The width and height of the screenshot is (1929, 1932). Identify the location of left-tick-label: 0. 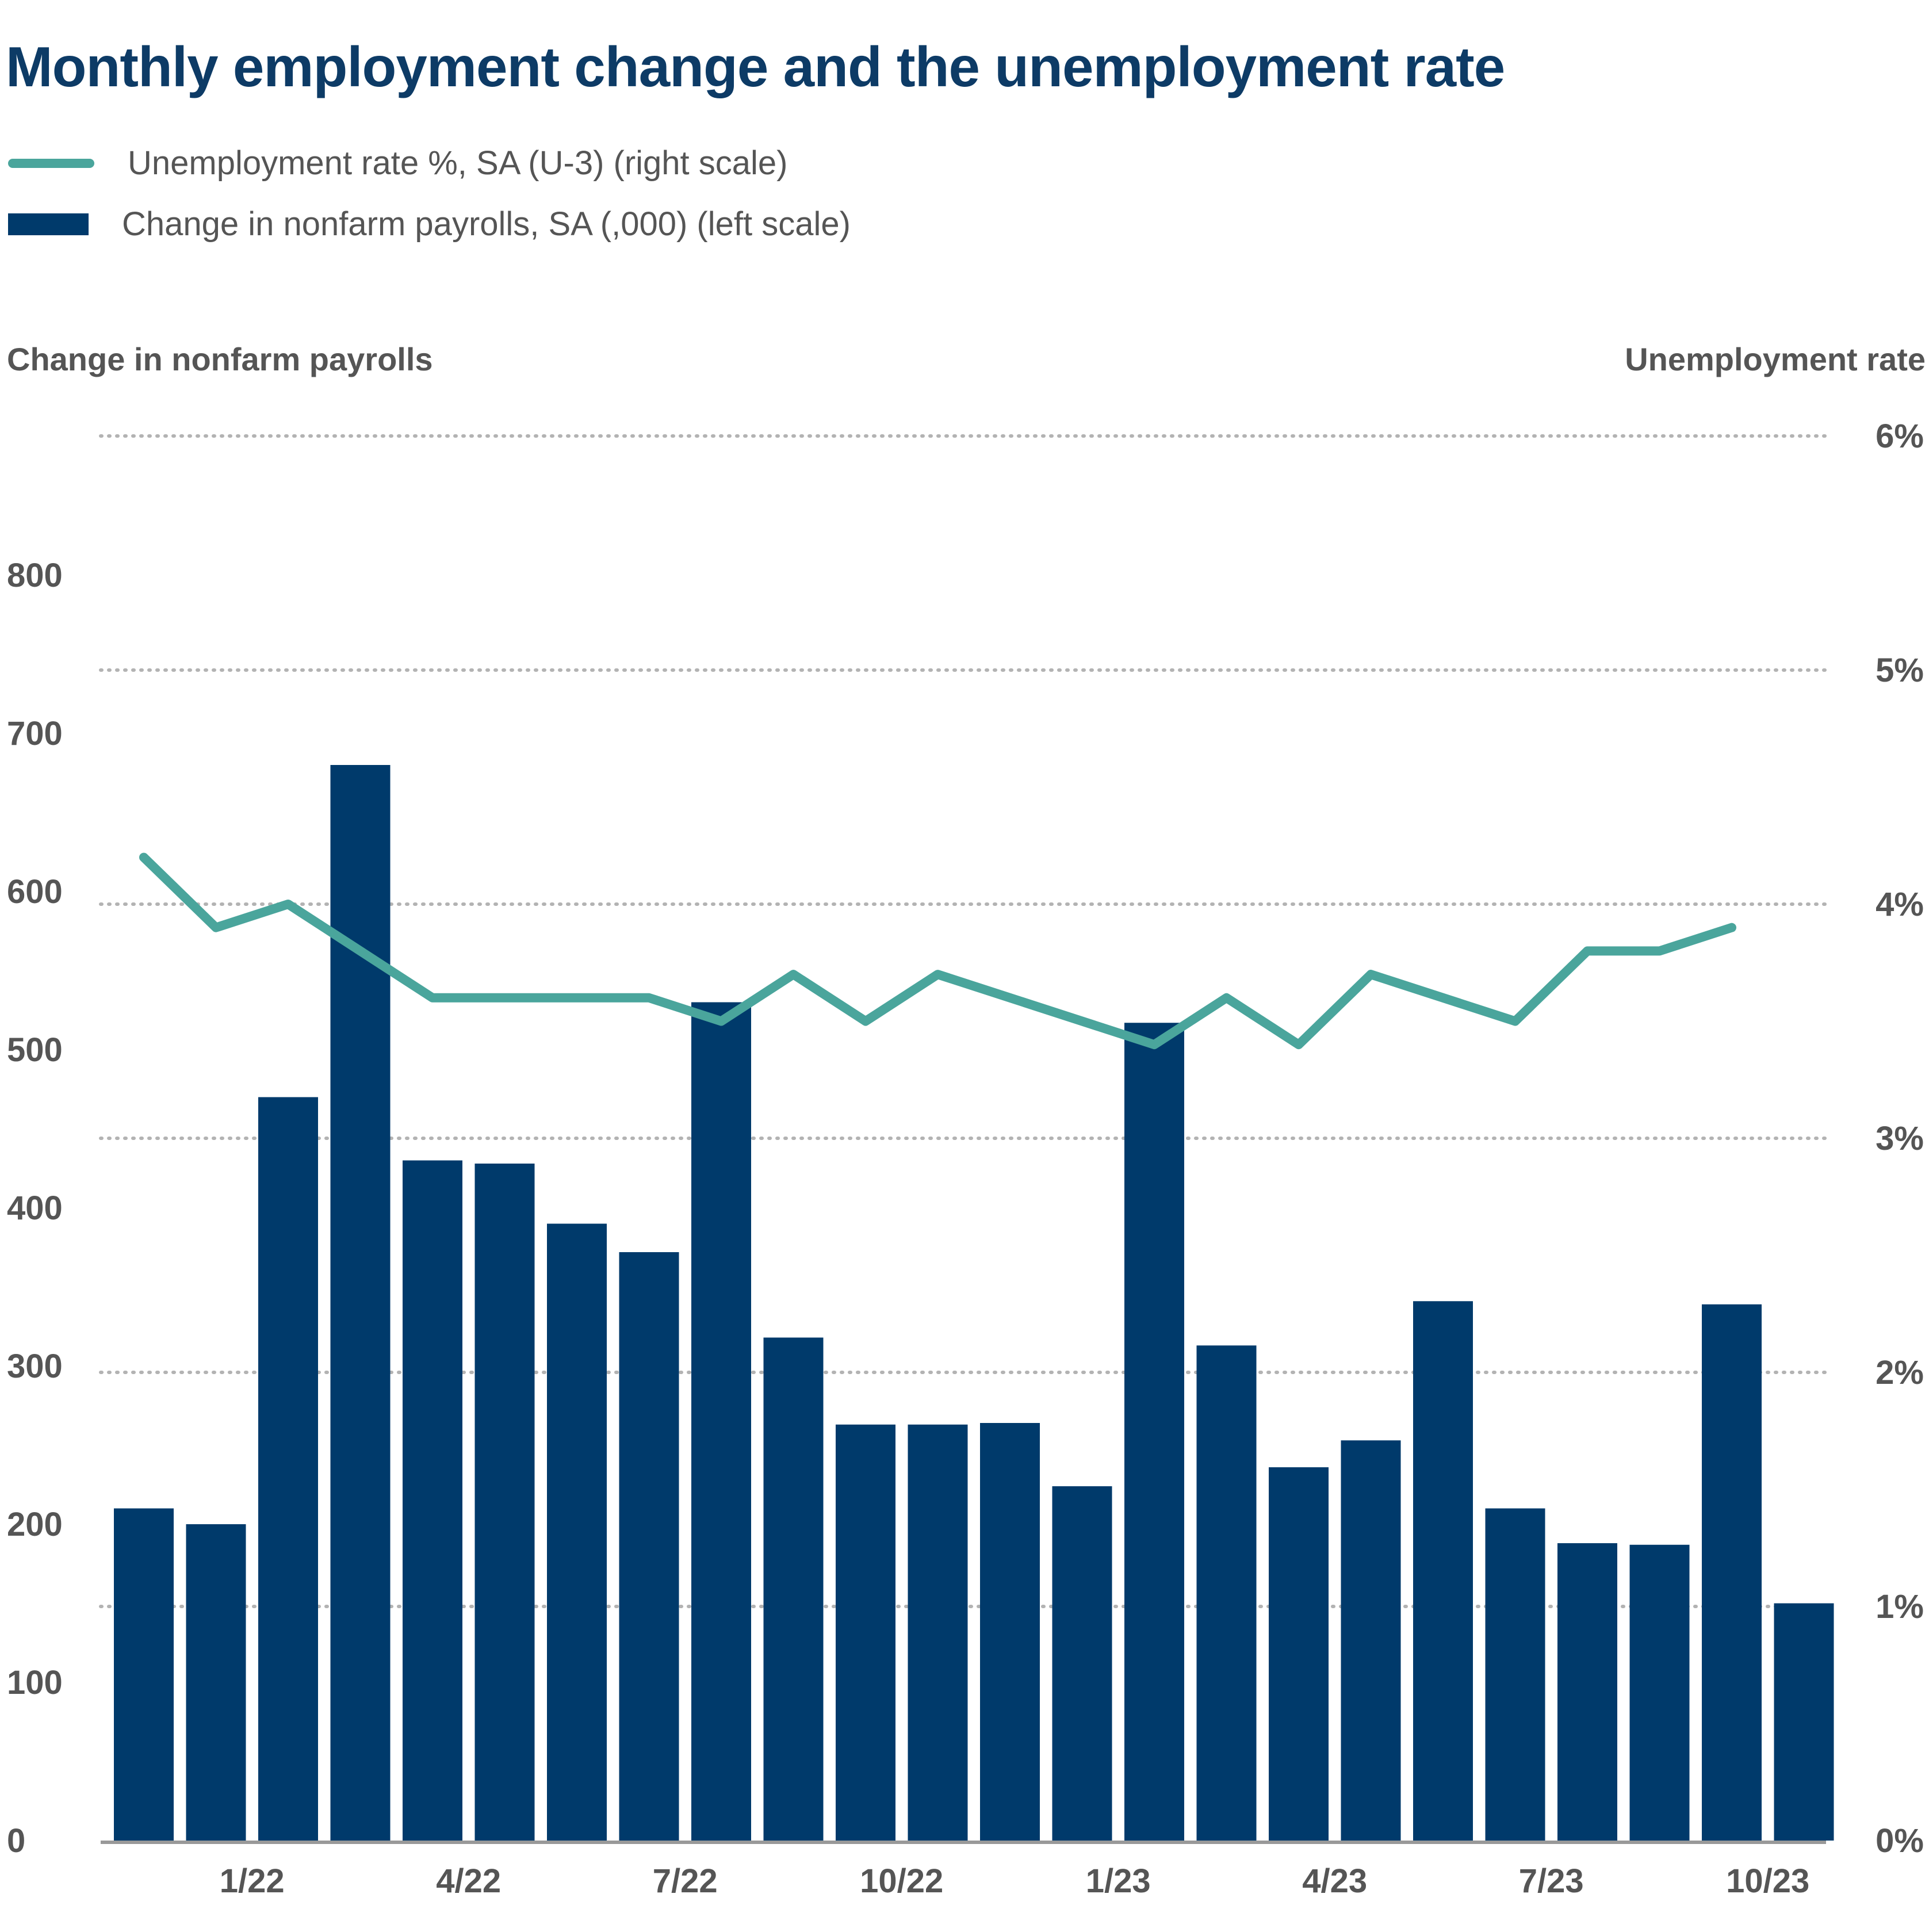
(16, 1841).